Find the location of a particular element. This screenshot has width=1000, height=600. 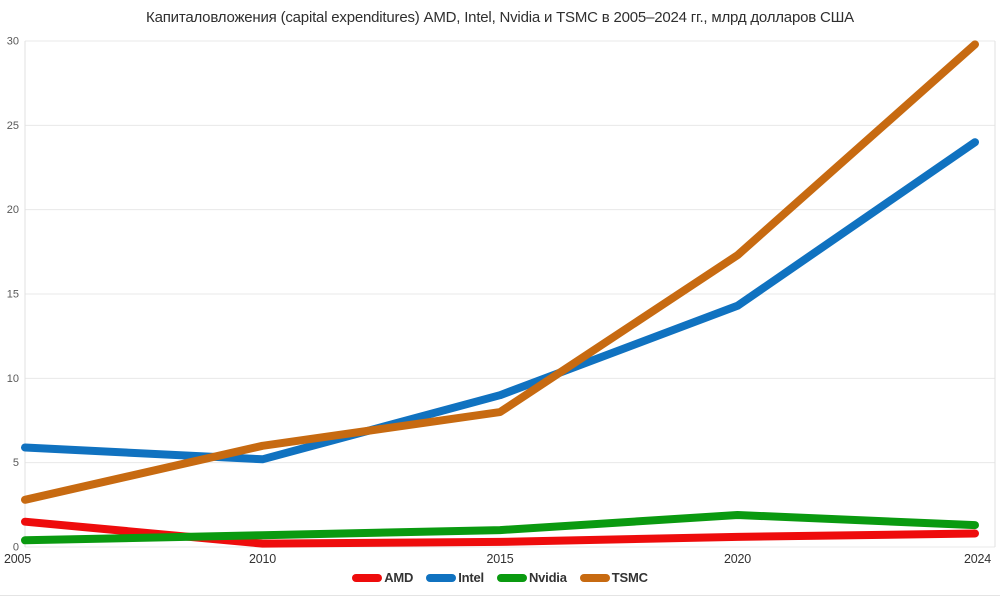

y-axis-tick-label-10: 10 is located at coordinates (13, 379).